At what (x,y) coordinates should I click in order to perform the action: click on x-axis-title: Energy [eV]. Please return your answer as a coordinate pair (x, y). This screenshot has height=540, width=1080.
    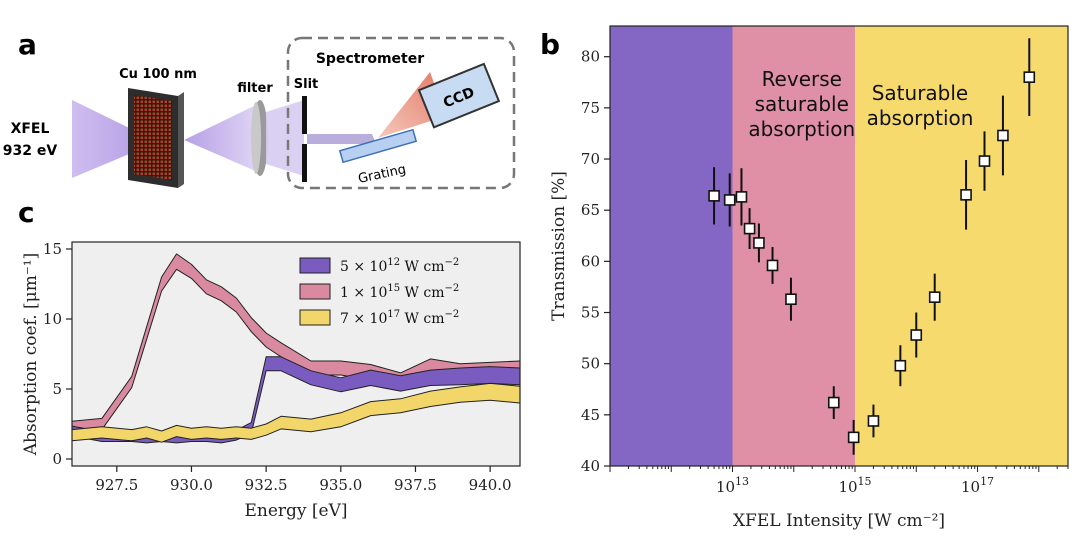
    Looking at the image, I should click on (295, 511).